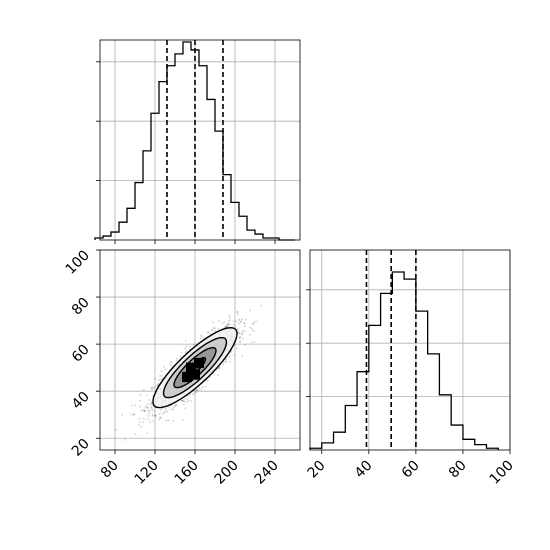  What do you see at coordinates (81, 307) in the screenshot?
I see `y-tick-label: 80` at bounding box center [81, 307].